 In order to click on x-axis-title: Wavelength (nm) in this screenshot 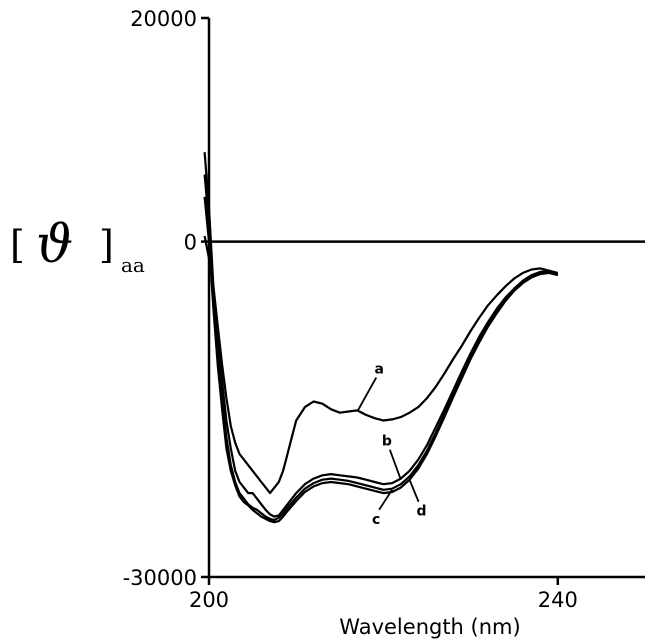, I will do `click(429, 627)`.